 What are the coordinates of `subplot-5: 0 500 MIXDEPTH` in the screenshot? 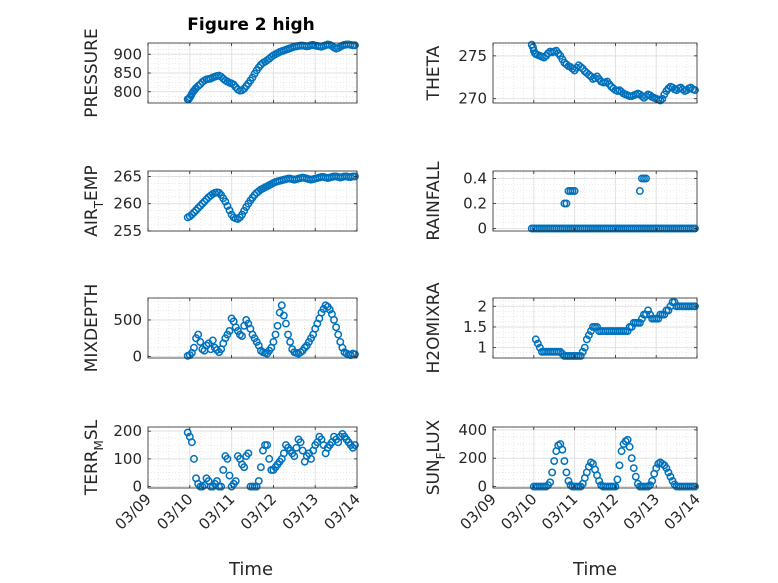 It's located at (220, 328).